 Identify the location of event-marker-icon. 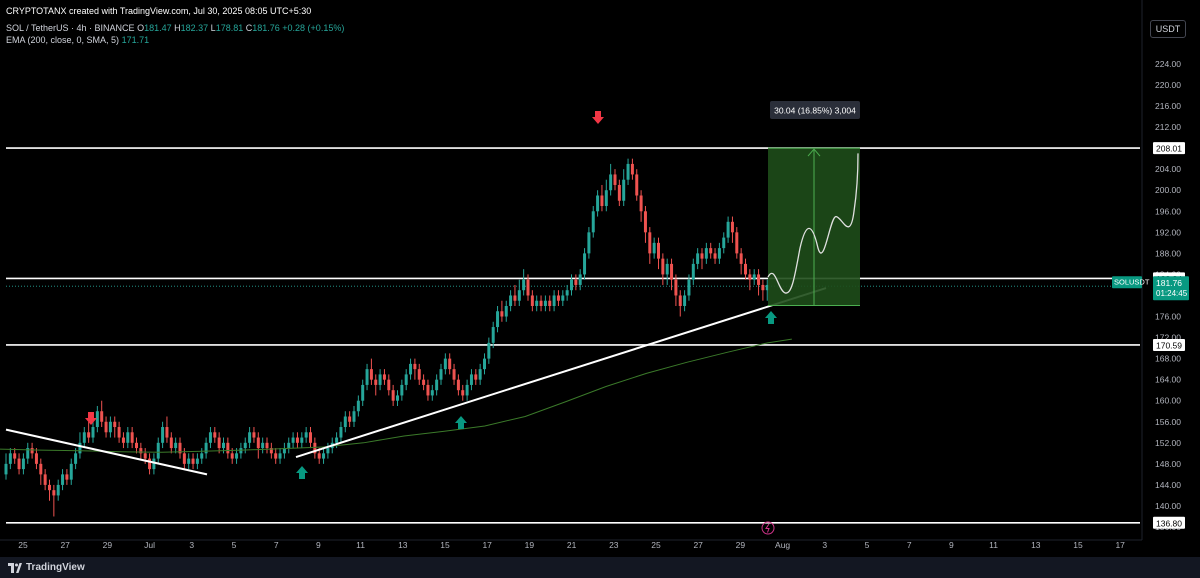
(768, 528).